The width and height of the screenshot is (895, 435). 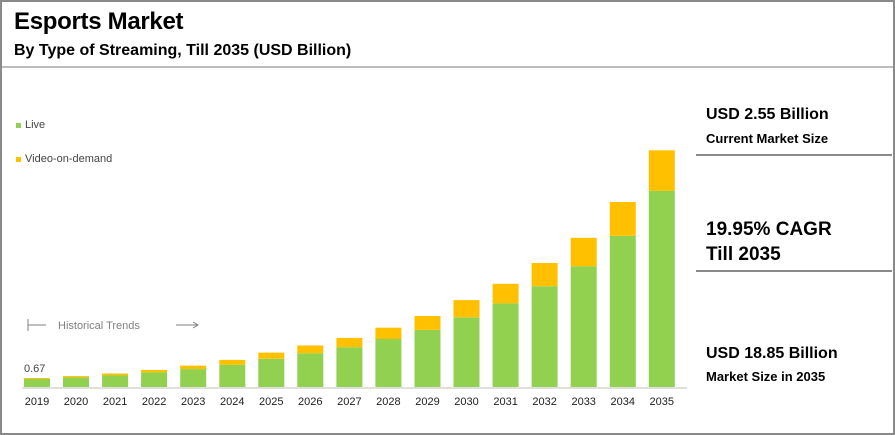 I want to click on bar-live-2025, so click(x=271, y=372).